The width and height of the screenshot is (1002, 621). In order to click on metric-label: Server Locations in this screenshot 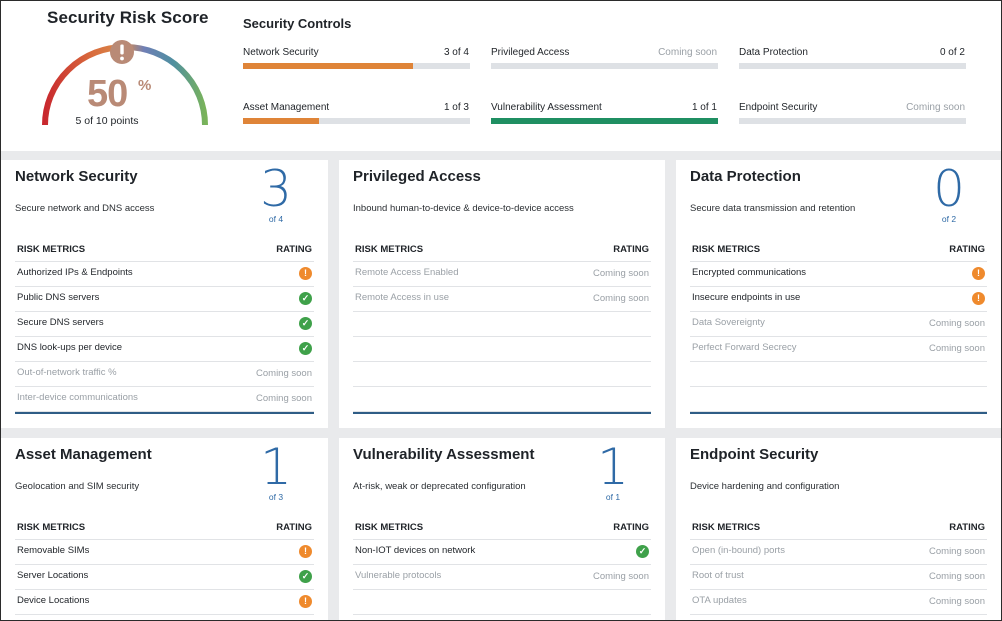, I will do `click(53, 575)`.